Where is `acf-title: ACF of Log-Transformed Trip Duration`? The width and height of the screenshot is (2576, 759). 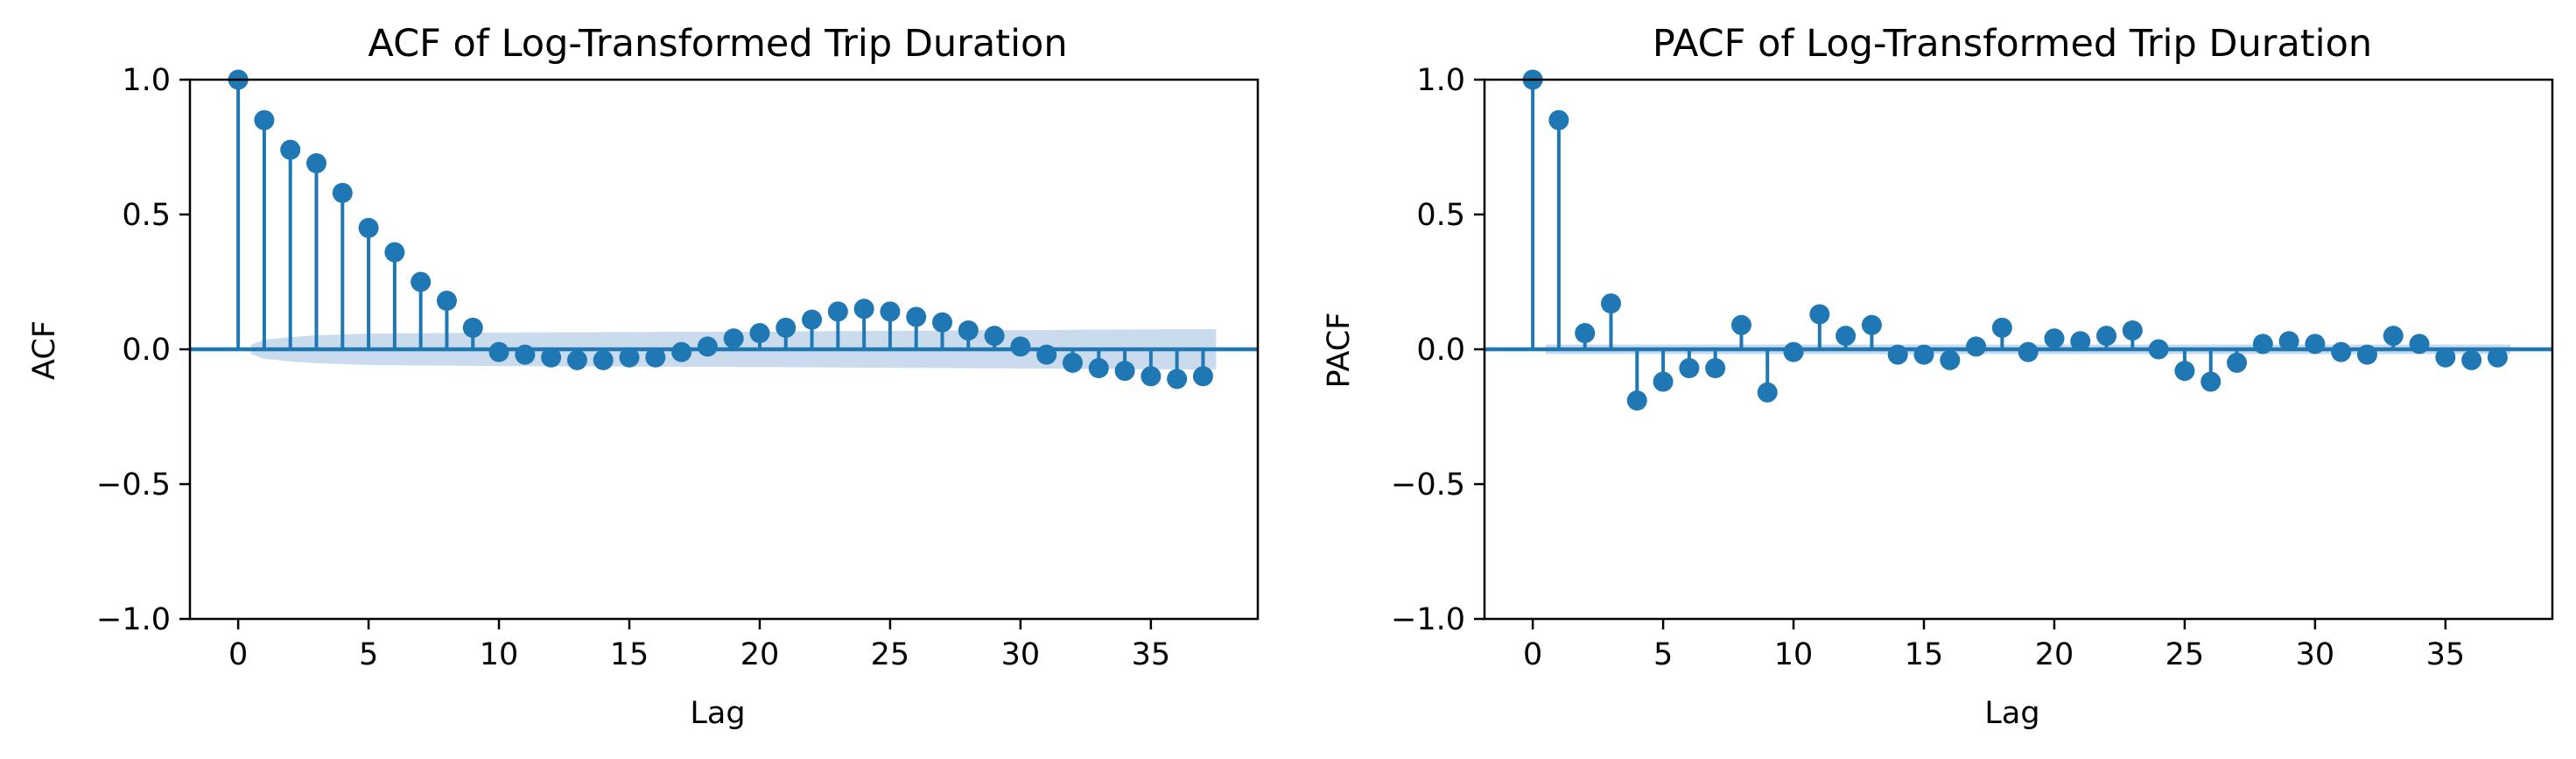 acf-title: ACF of Log-Transformed Trip Duration is located at coordinates (717, 44).